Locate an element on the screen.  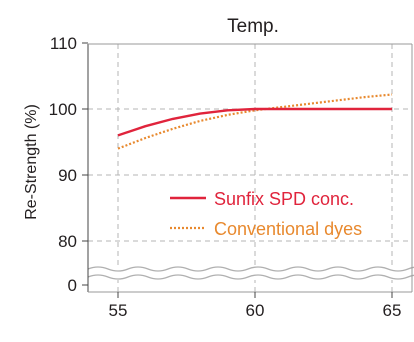
legend: Sunfix SPD conc. Conventional dyes is located at coordinates (266, 214).